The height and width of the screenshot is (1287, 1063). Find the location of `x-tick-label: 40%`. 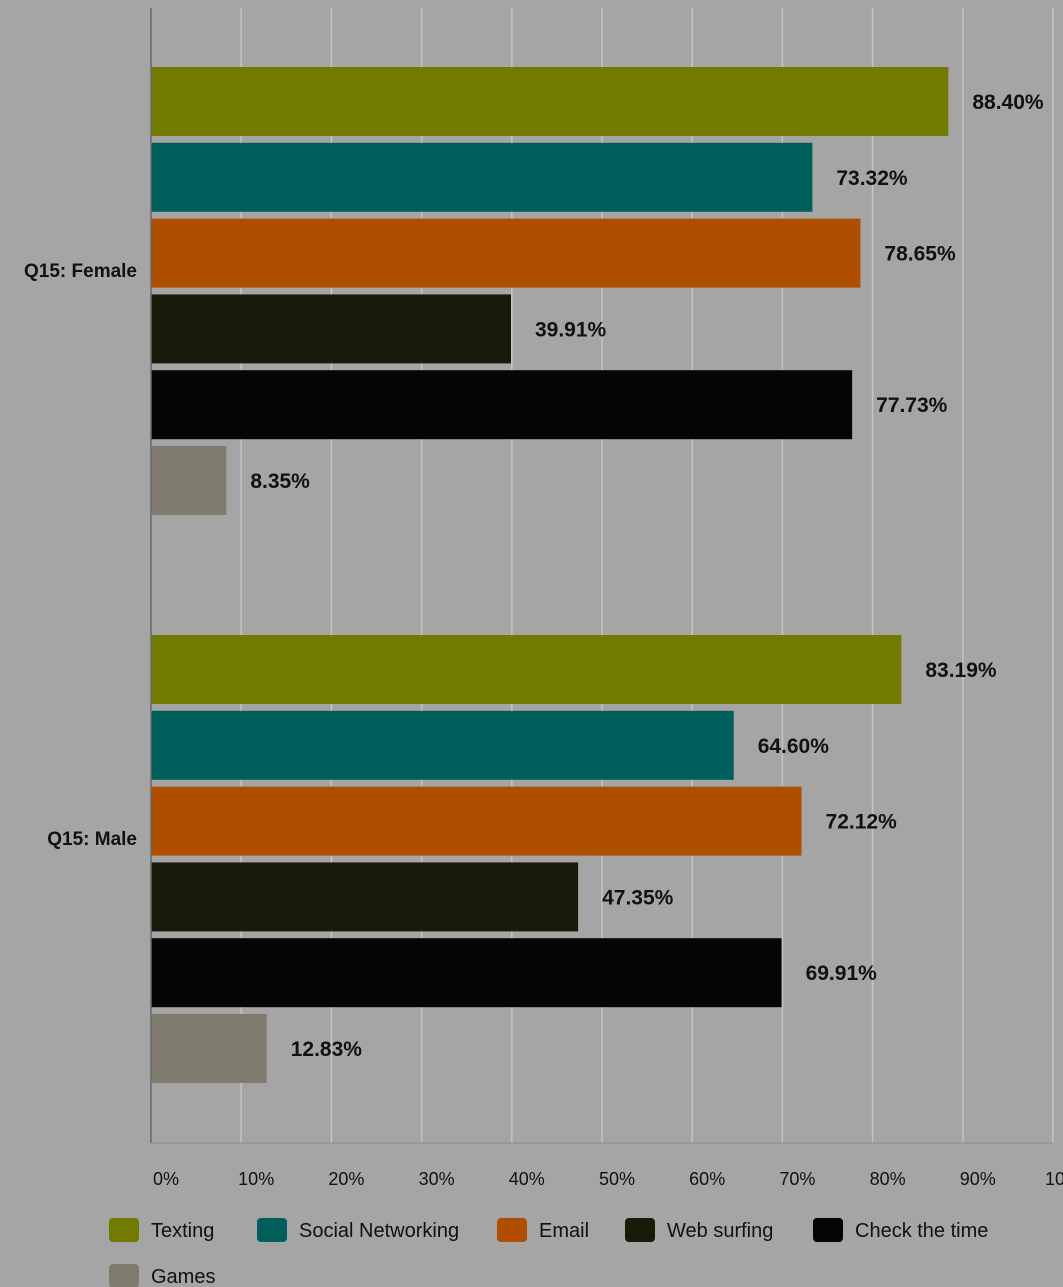

x-tick-label: 40% is located at coordinates (527, 1179).